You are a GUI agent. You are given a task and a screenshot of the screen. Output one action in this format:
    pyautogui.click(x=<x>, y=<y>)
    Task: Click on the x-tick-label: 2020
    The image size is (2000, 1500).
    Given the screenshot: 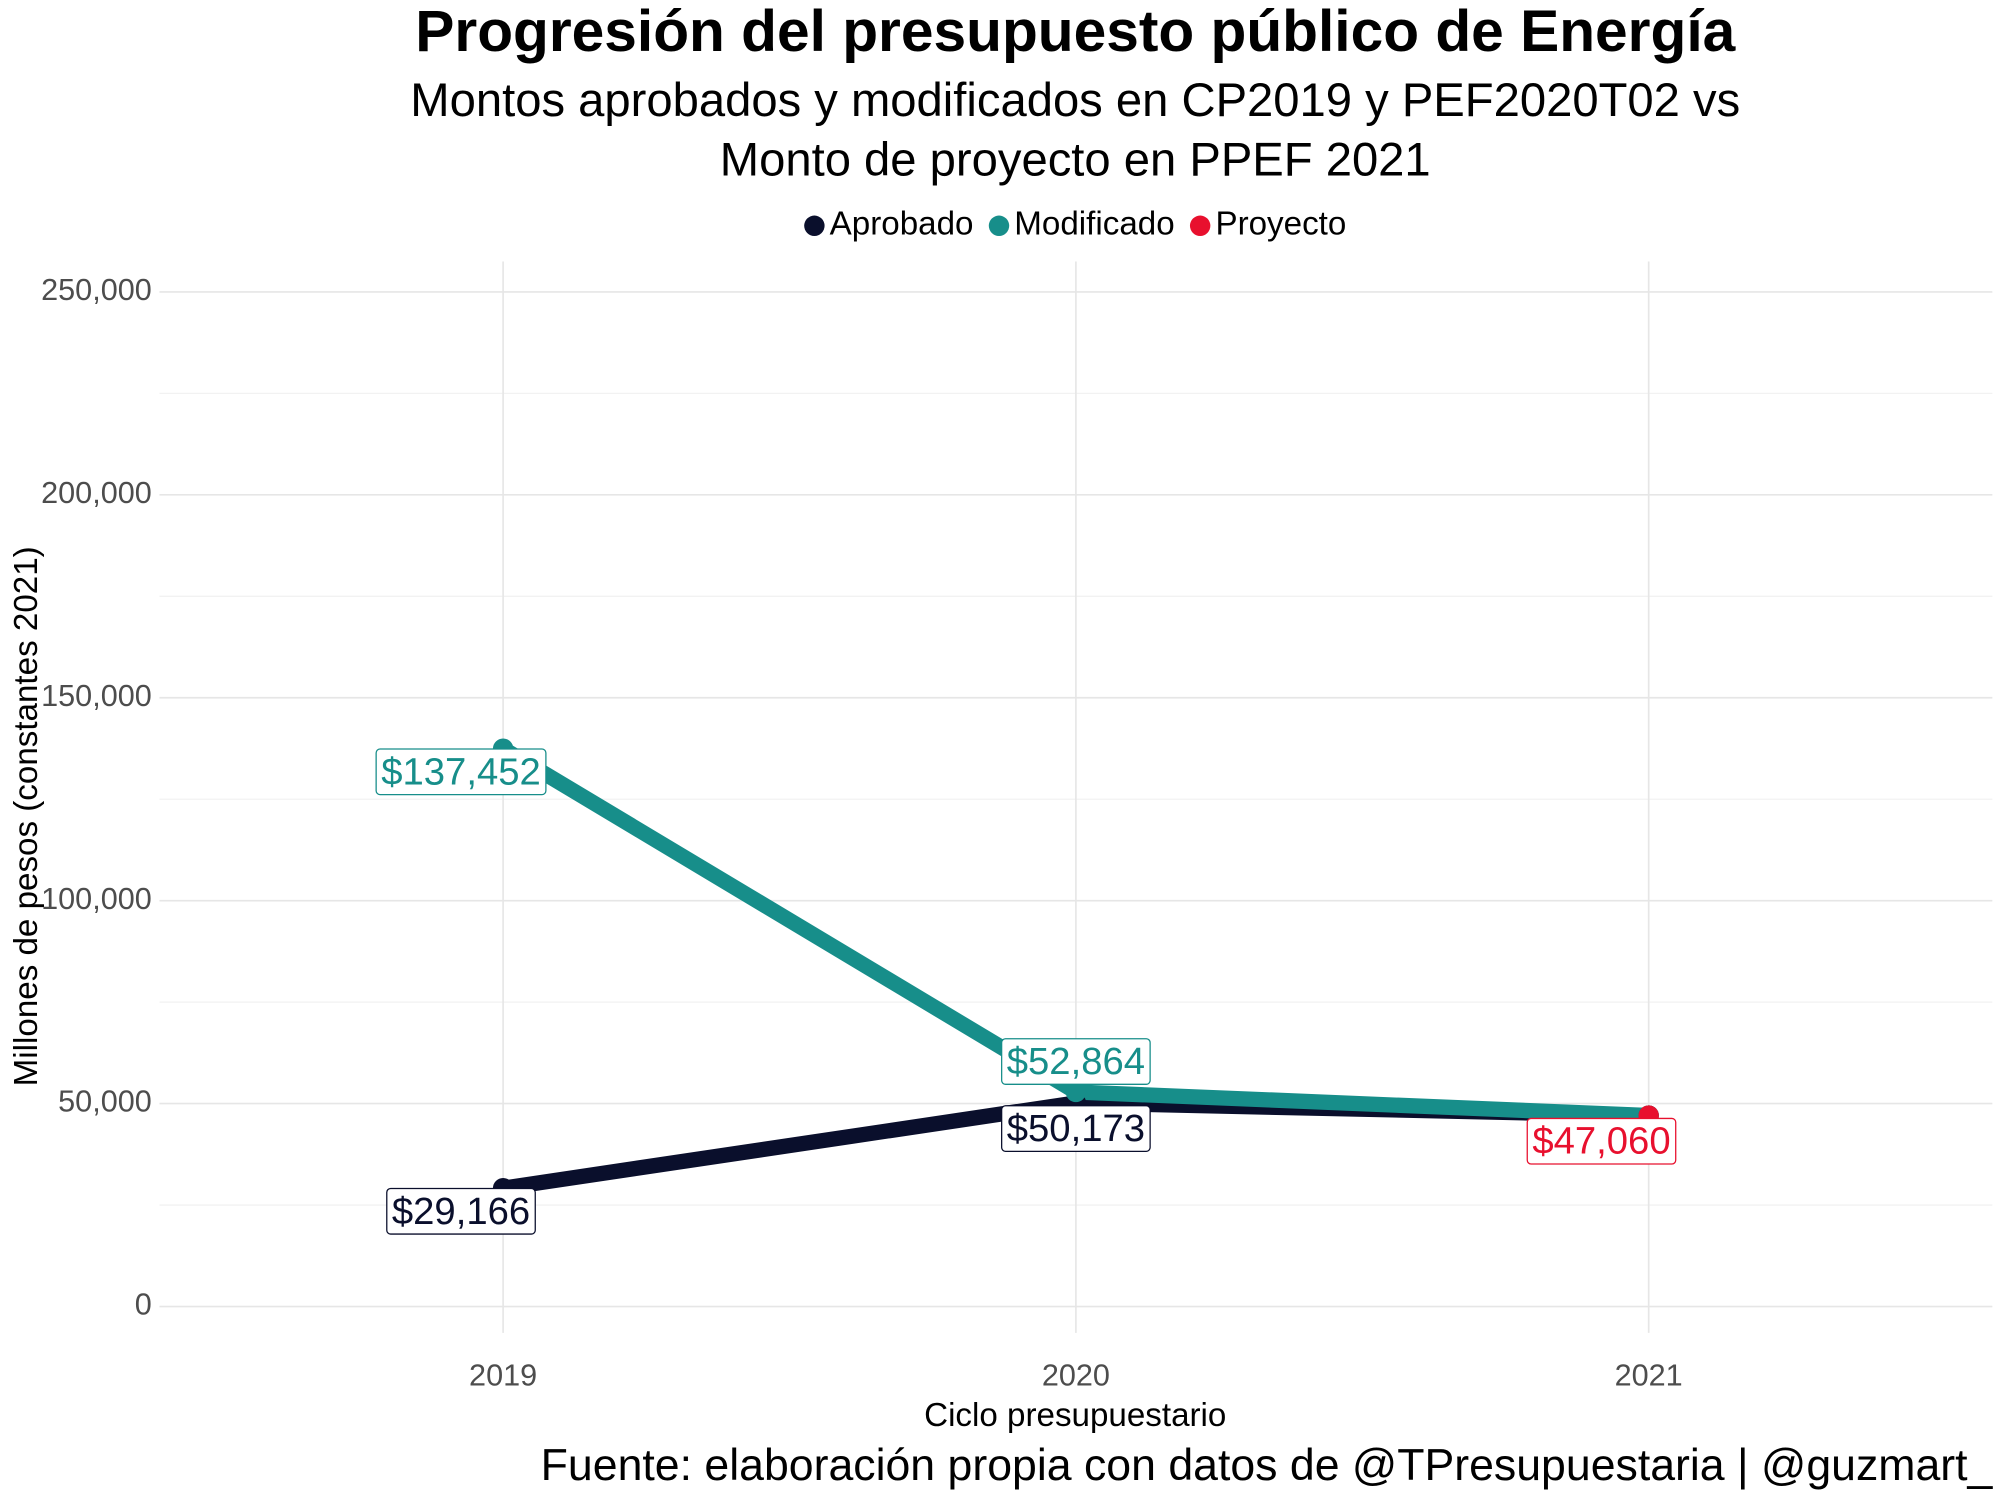 What is the action you would take?
    pyautogui.click(x=1076, y=1376)
    